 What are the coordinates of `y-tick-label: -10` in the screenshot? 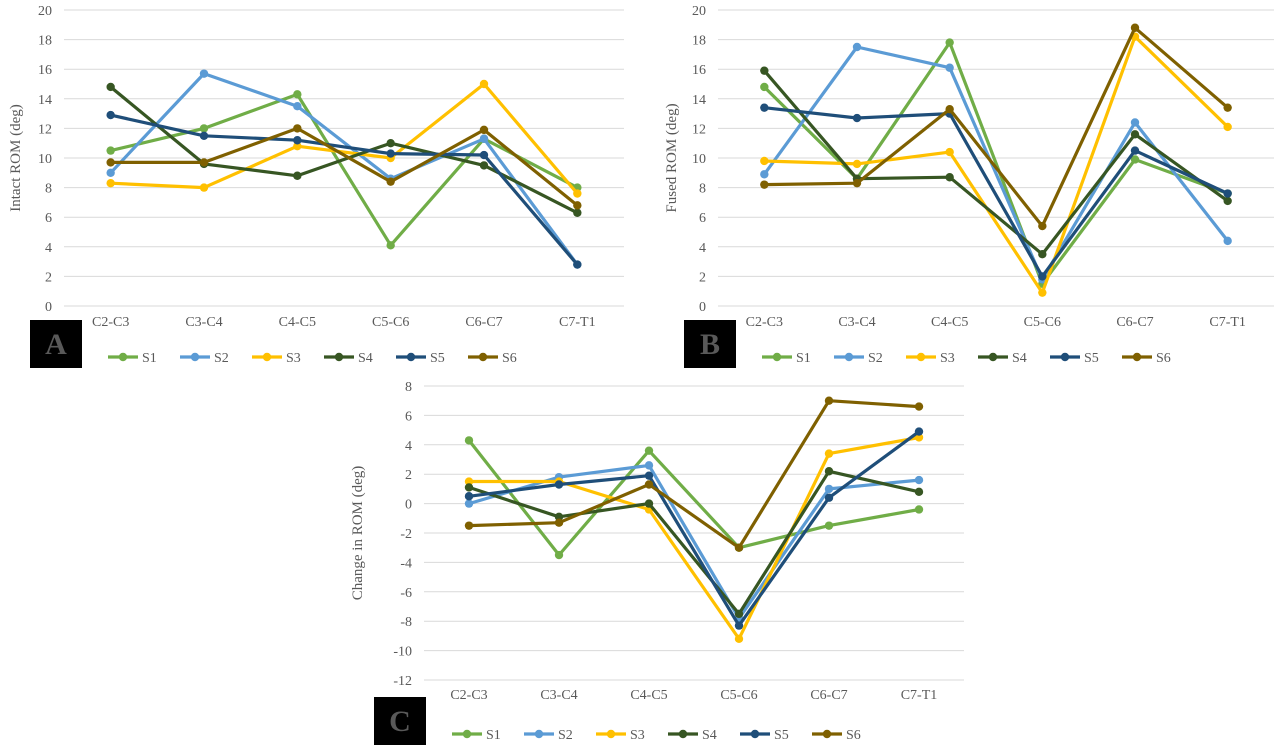 It's located at (402, 652).